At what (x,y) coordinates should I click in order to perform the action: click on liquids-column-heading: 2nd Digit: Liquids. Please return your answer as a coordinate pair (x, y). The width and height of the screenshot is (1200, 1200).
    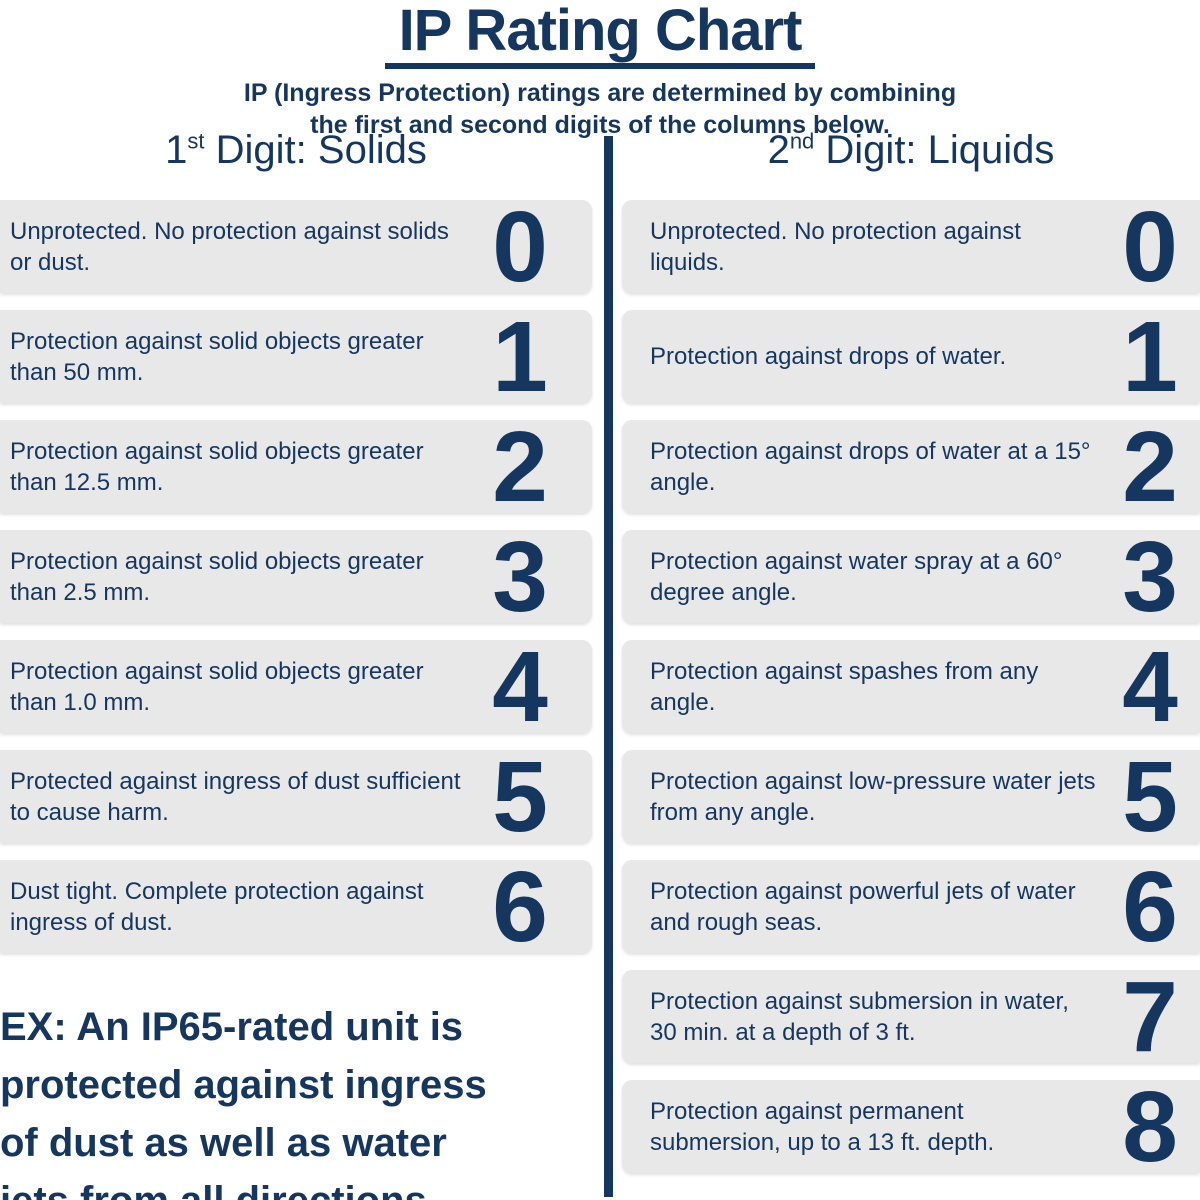
    Looking at the image, I should click on (911, 150).